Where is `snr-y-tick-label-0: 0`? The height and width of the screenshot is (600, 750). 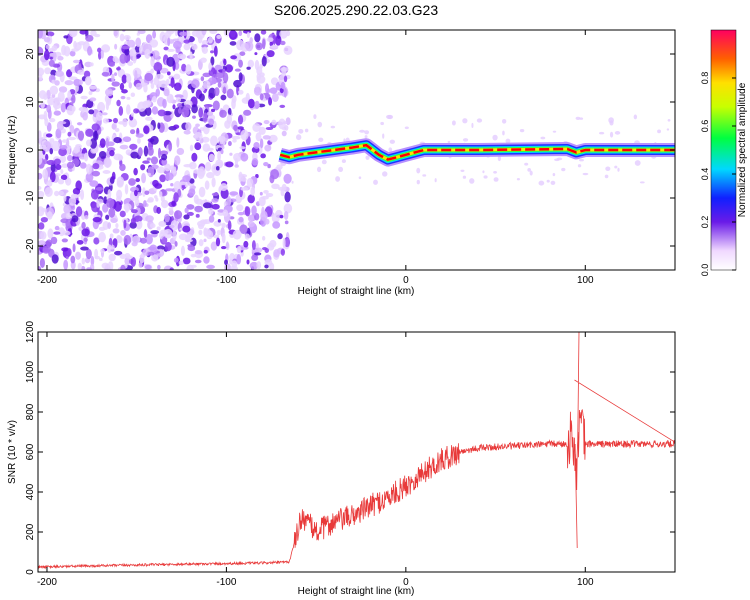 snr-y-tick-label-0: 0 is located at coordinates (30, 572).